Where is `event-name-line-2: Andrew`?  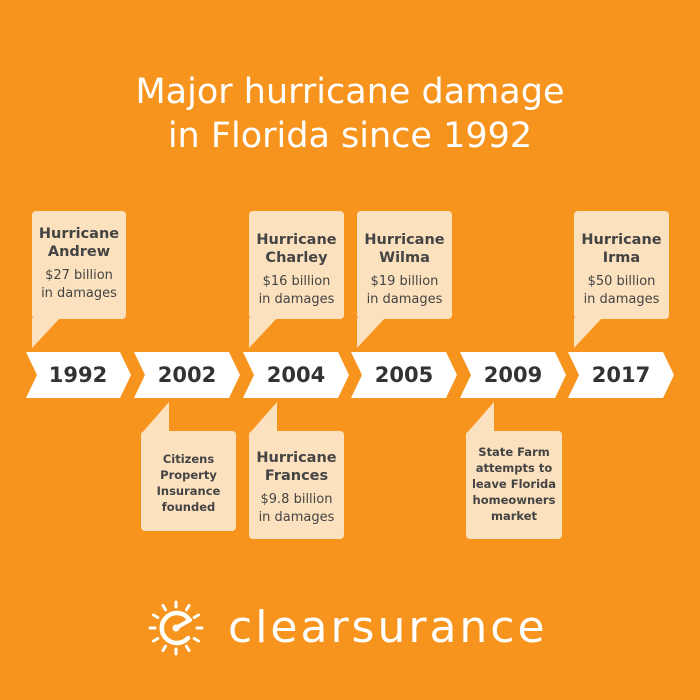 event-name-line-2: Andrew is located at coordinates (79, 252).